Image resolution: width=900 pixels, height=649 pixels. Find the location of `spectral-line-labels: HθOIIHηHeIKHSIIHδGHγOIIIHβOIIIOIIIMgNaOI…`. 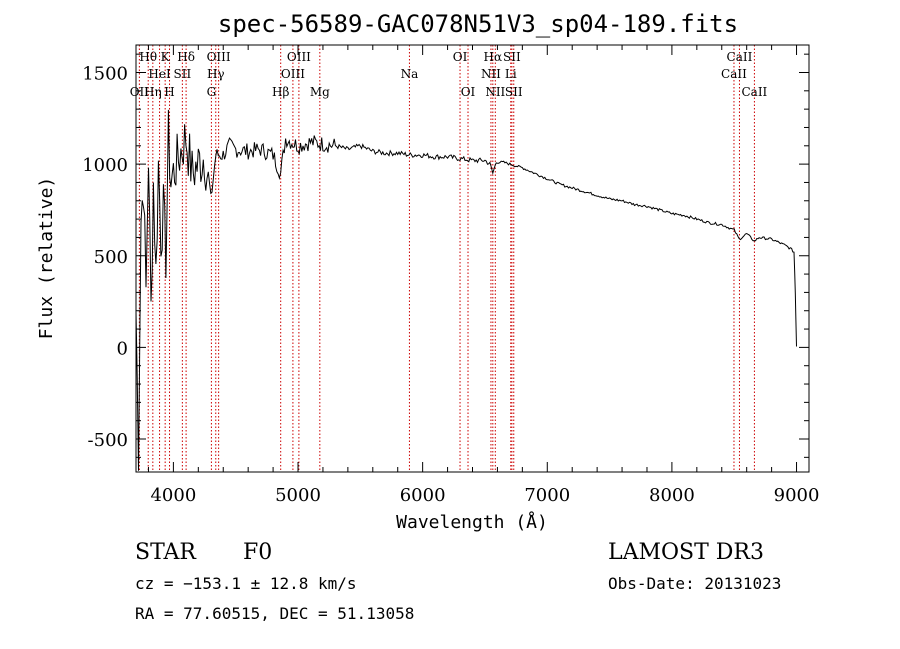

spectral-line-labels: HθOIIHηHeIKHSIIHδGHγOIIIHβOIIIOIIIMgNaOI… is located at coordinates (449, 74).